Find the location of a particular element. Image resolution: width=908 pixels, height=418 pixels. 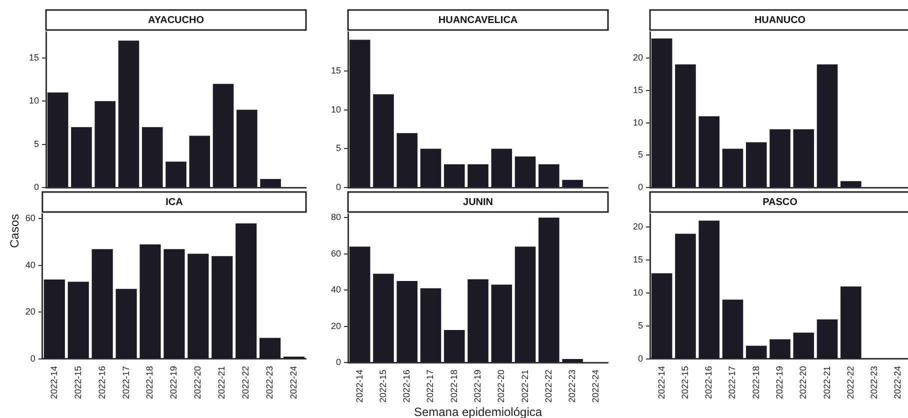

y-tick-label: 80 is located at coordinates (336, 217).